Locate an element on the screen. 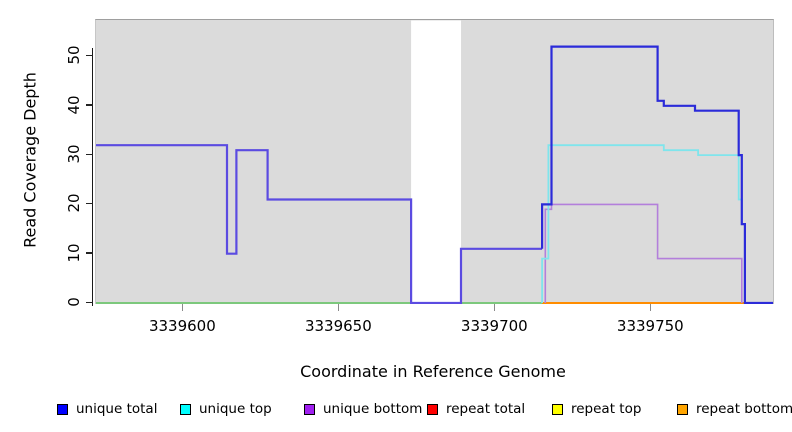  legend-item-unique-top: unique top is located at coordinates (226, 409).